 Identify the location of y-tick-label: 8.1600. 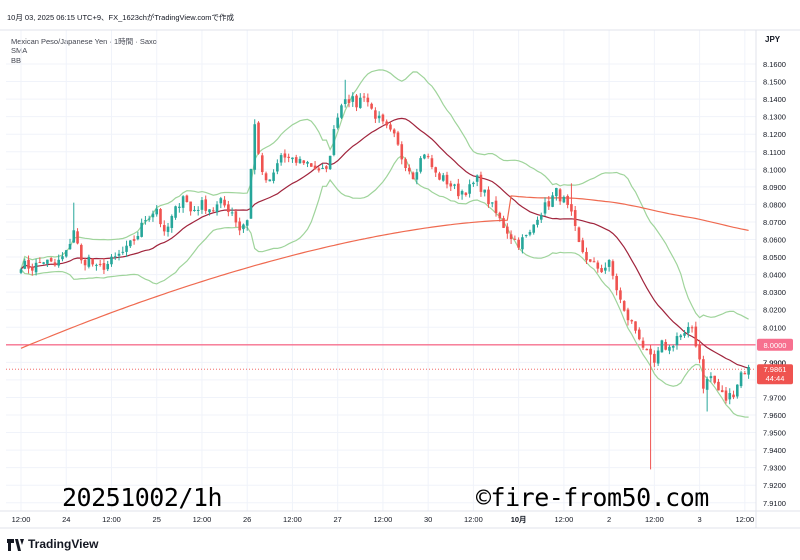
(774, 64).